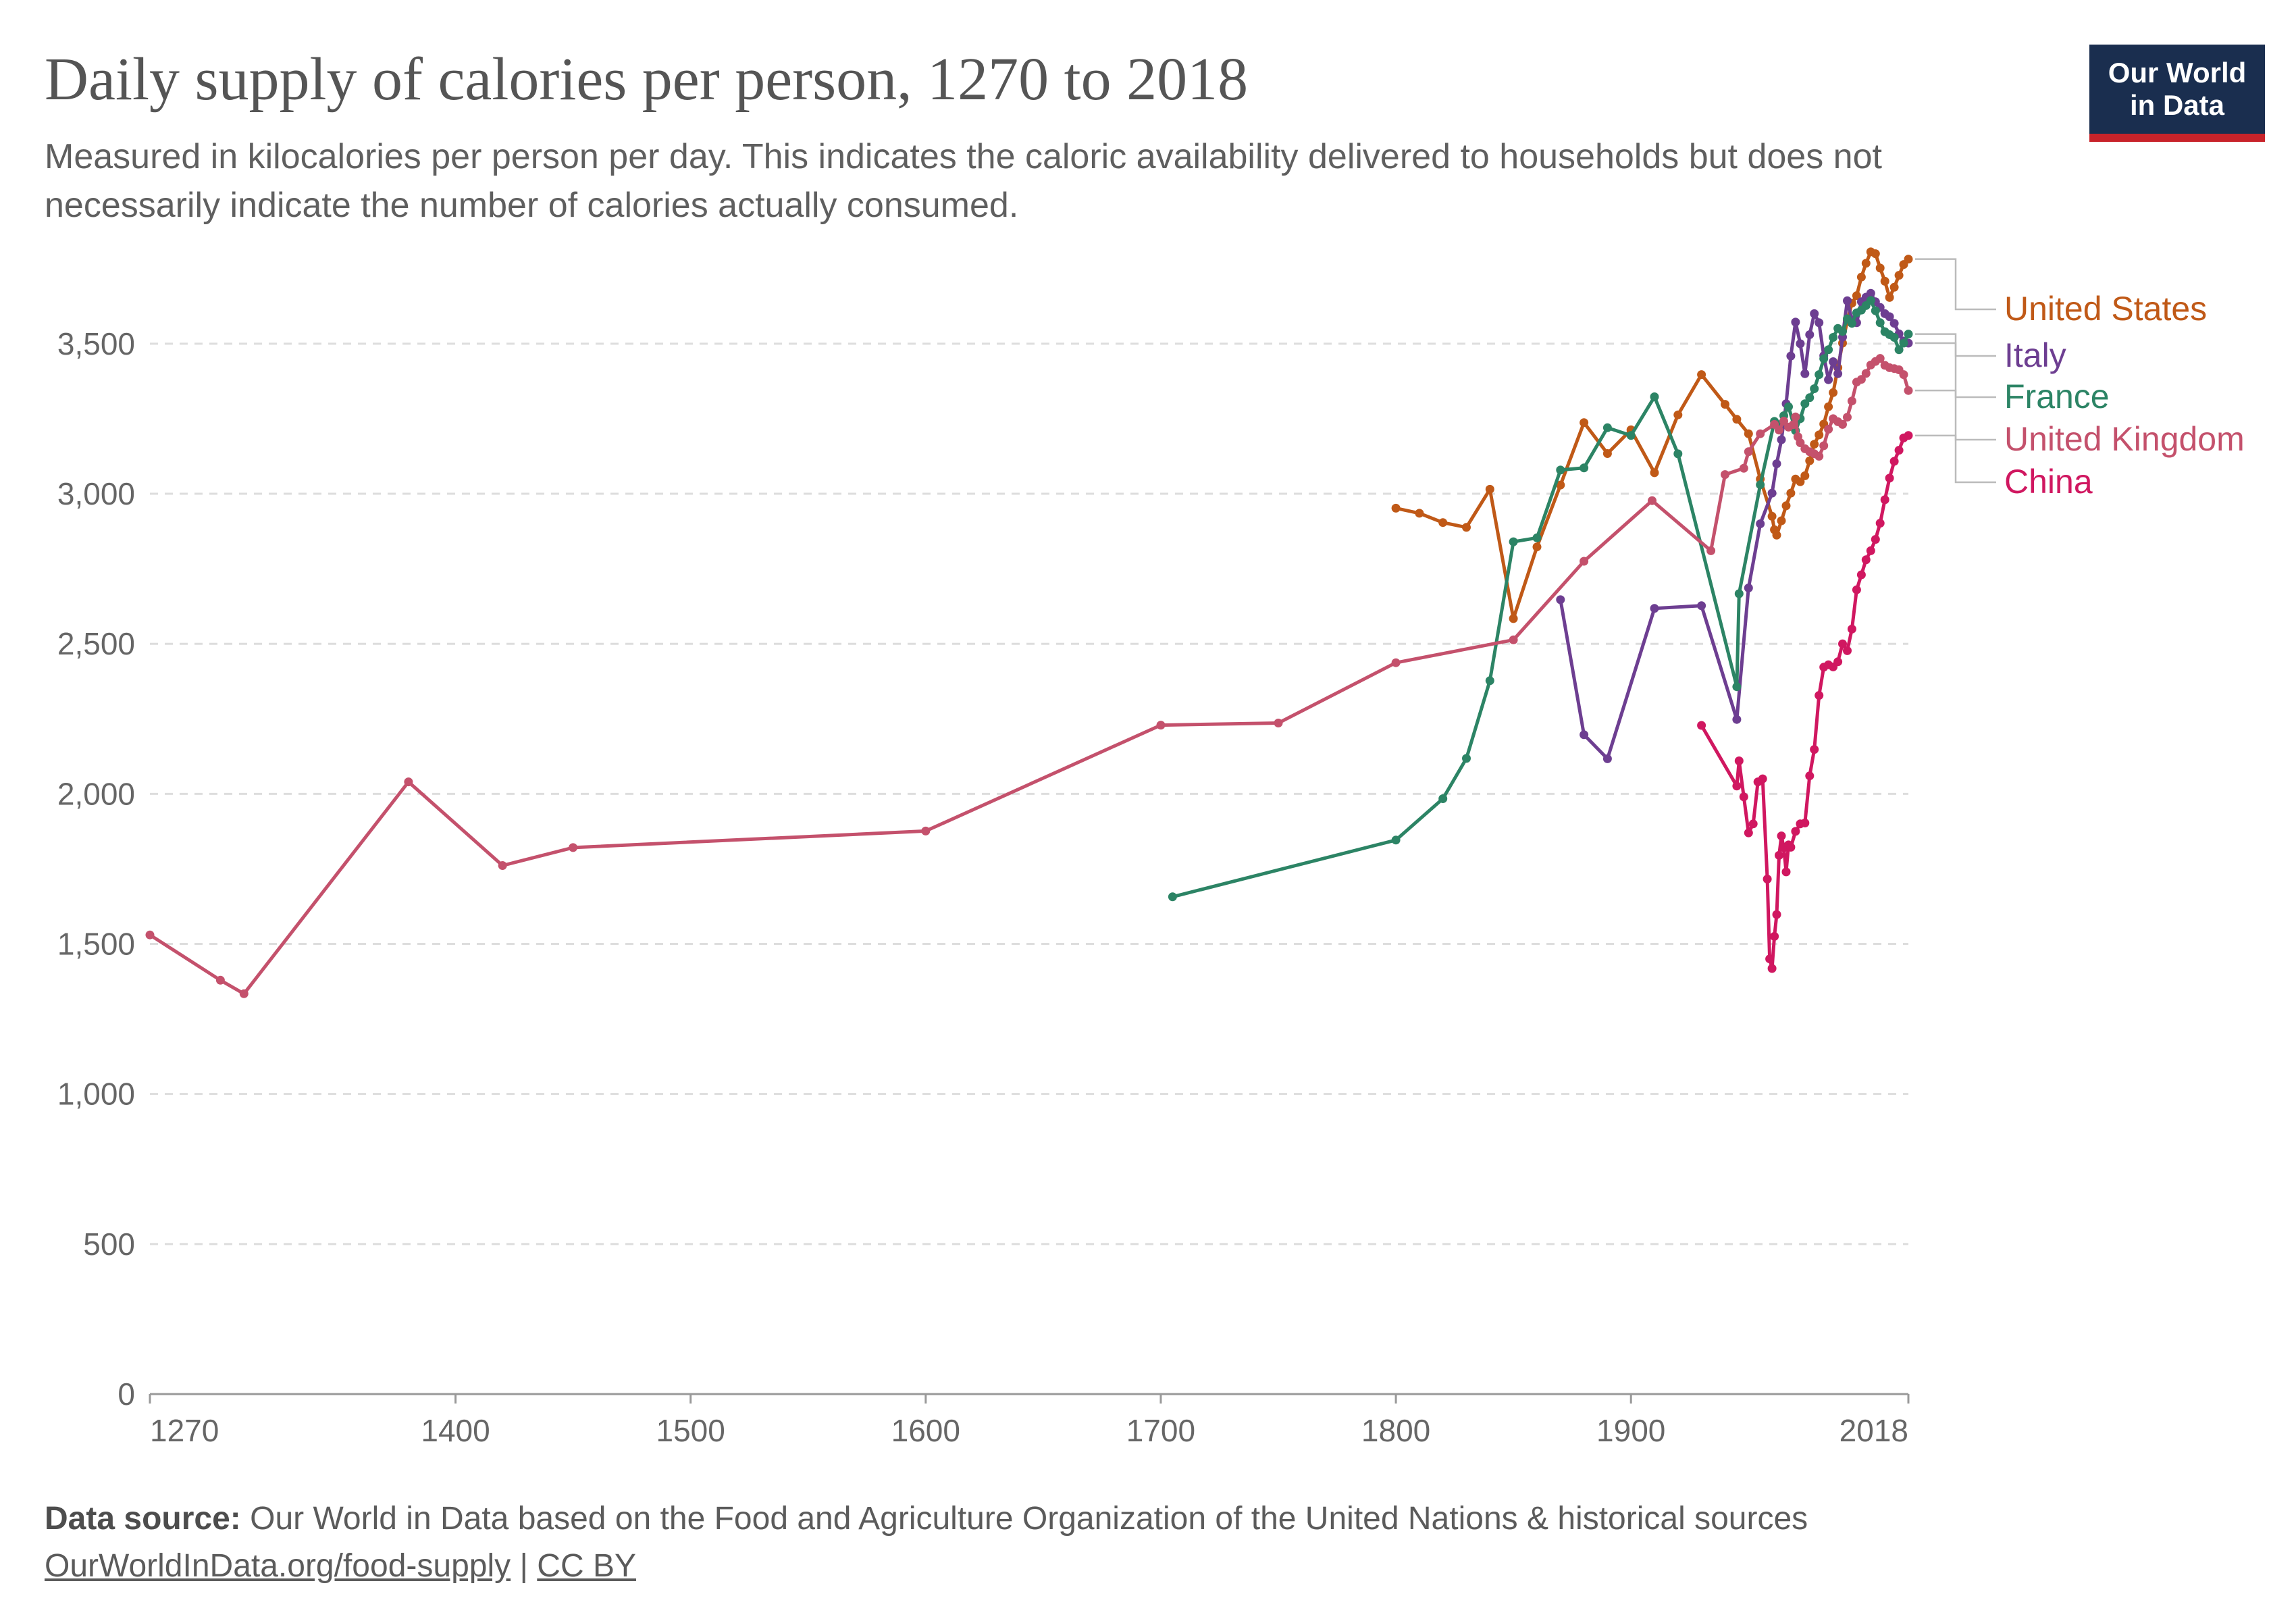 The width and height of the screenshot is (2296, 1621). I want to click on label-connector, so click(1955, 365).